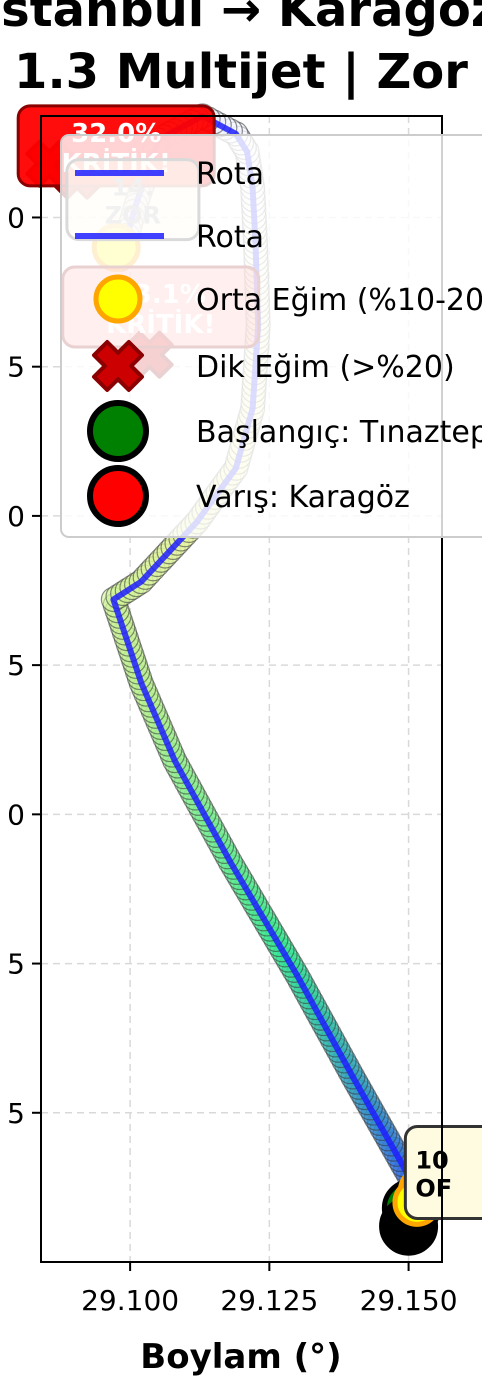 The image size is (482, 1377). I want to click on legend-item: Başlangıç: Tınaztepe, so click(284, 431).